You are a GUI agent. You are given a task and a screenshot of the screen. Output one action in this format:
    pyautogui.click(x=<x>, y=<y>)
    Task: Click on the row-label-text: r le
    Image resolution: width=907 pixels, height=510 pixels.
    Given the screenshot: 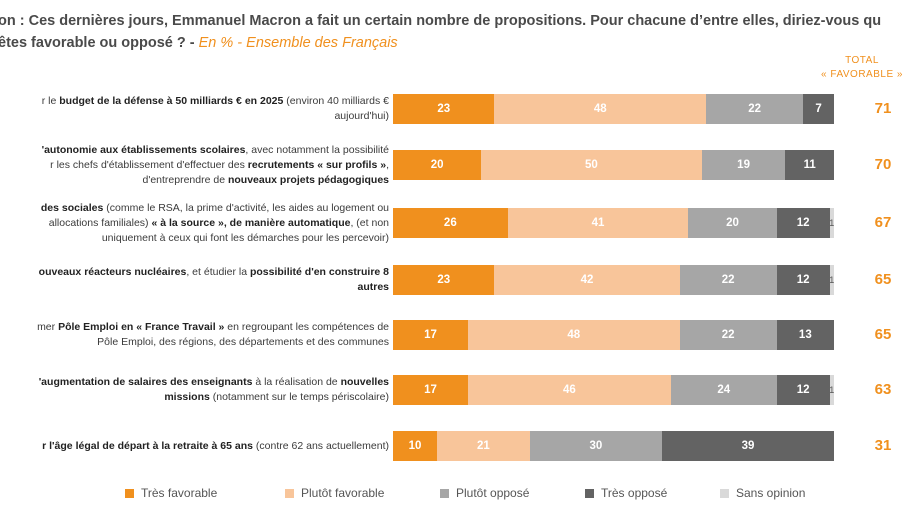 What is the action you would take?
    pyautogui.click(x=50, y=101)
    